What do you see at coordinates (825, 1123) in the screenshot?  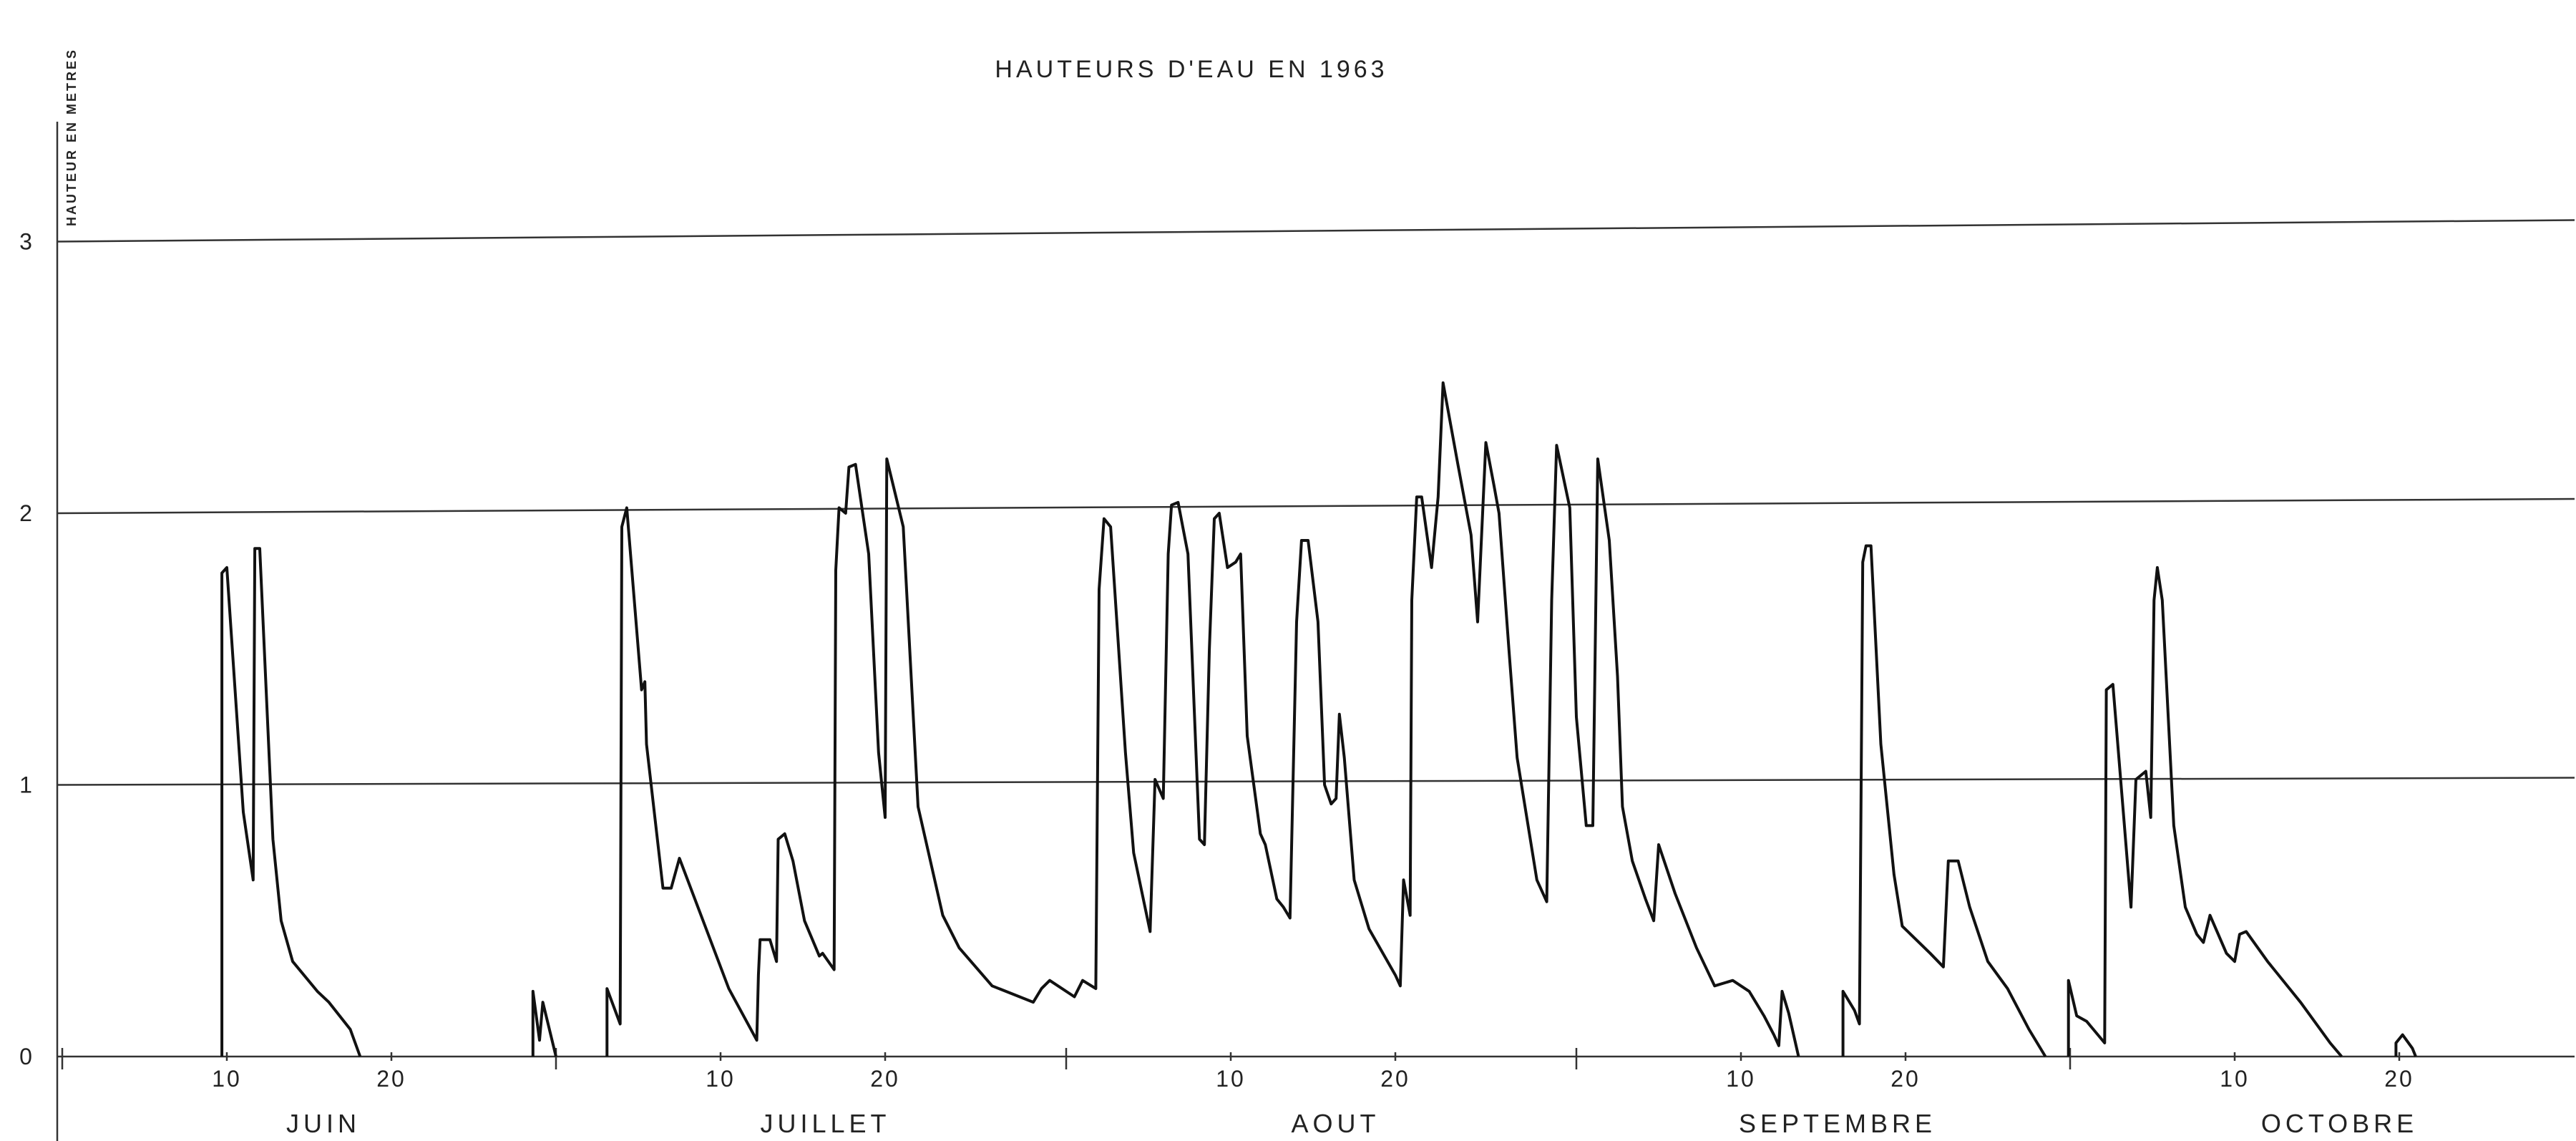 I see `month-label: JUILLET` at bounding box center [825, 1123].